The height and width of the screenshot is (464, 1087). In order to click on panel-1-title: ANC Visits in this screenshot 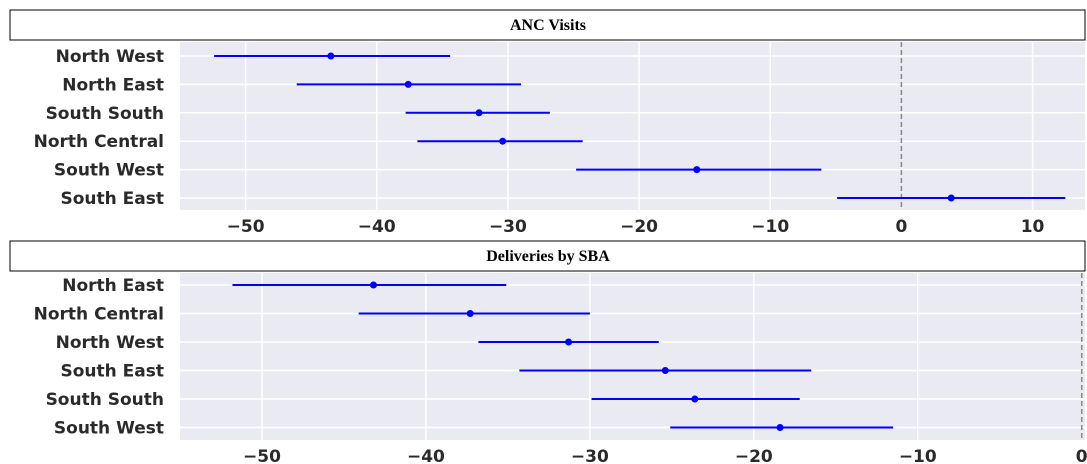, I will do `click(548, 25)`.